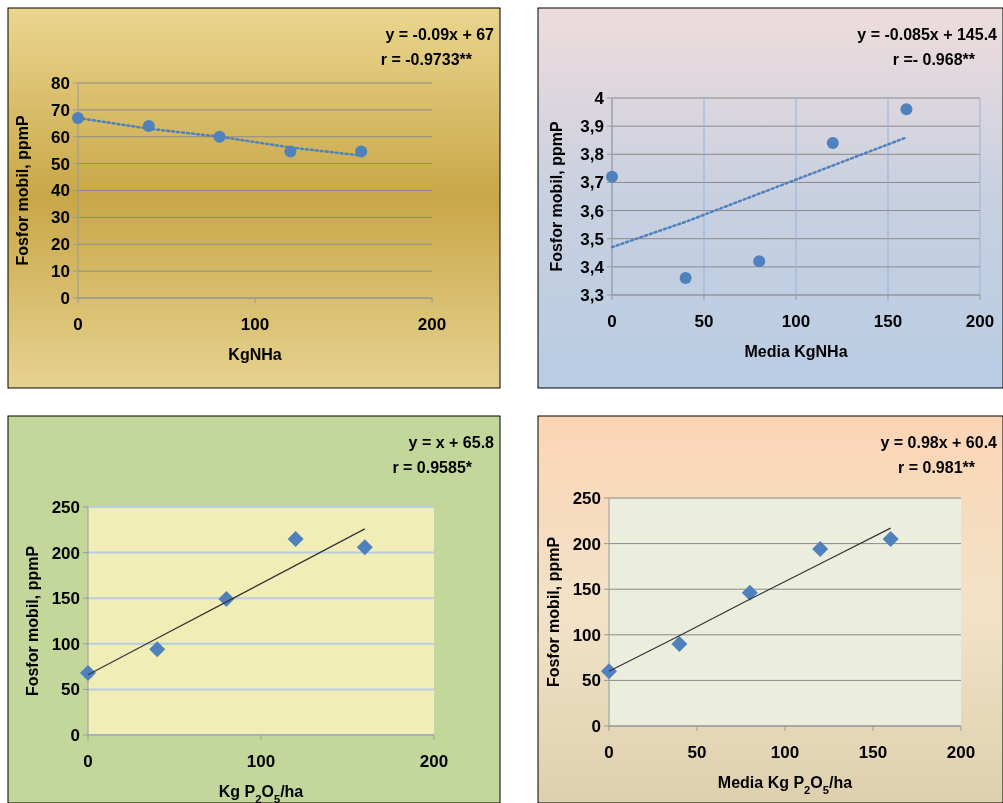 The image size is (1003, 803). What do you see at coordinates (60, 245) in the screenshot?
I see `y-tick-label: 20` at bounding box center [60, 245].